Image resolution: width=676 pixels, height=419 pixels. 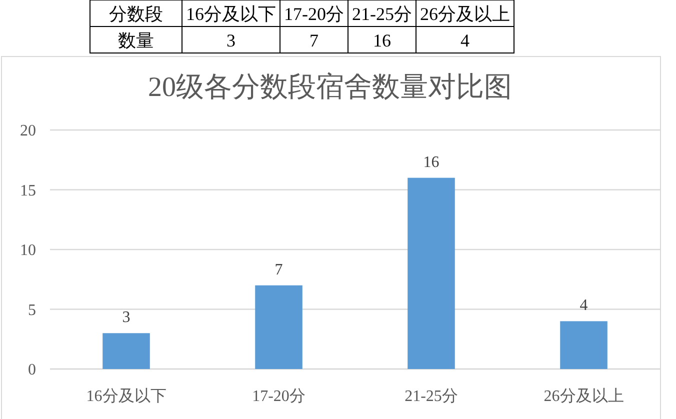 What do you see at coordinates (126, 396) in the screenshot?
I see `x-tick-label: 16分及以下` at bounding box center [126, 396].